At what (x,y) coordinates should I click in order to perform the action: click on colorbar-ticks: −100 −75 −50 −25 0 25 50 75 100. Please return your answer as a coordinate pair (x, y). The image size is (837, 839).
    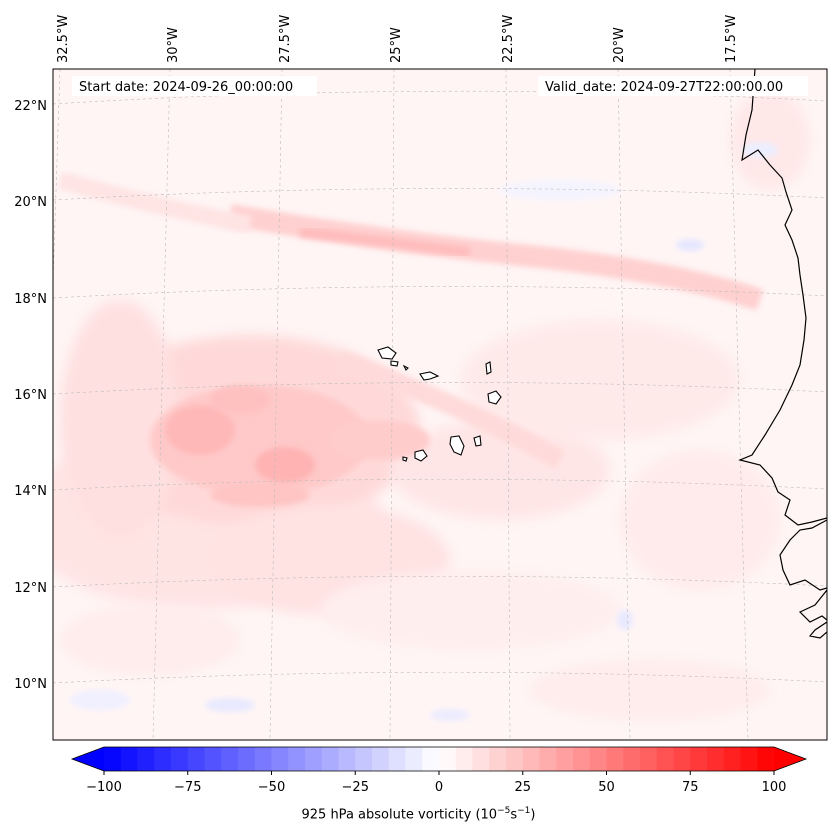
    Looking at the image, I should click on (436, 783).